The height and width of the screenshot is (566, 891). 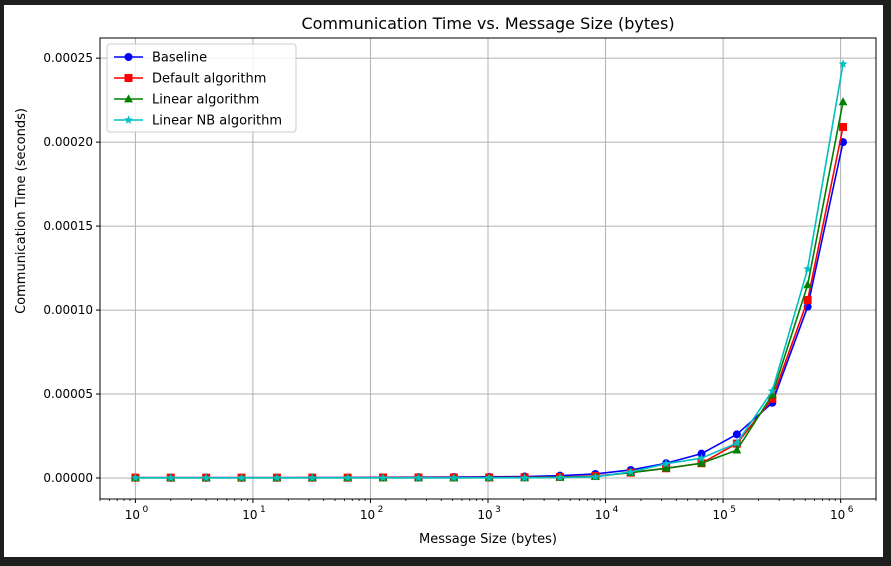 I want to click on x-axis-label: Message Size (bytes), so click(x=488, y=539).